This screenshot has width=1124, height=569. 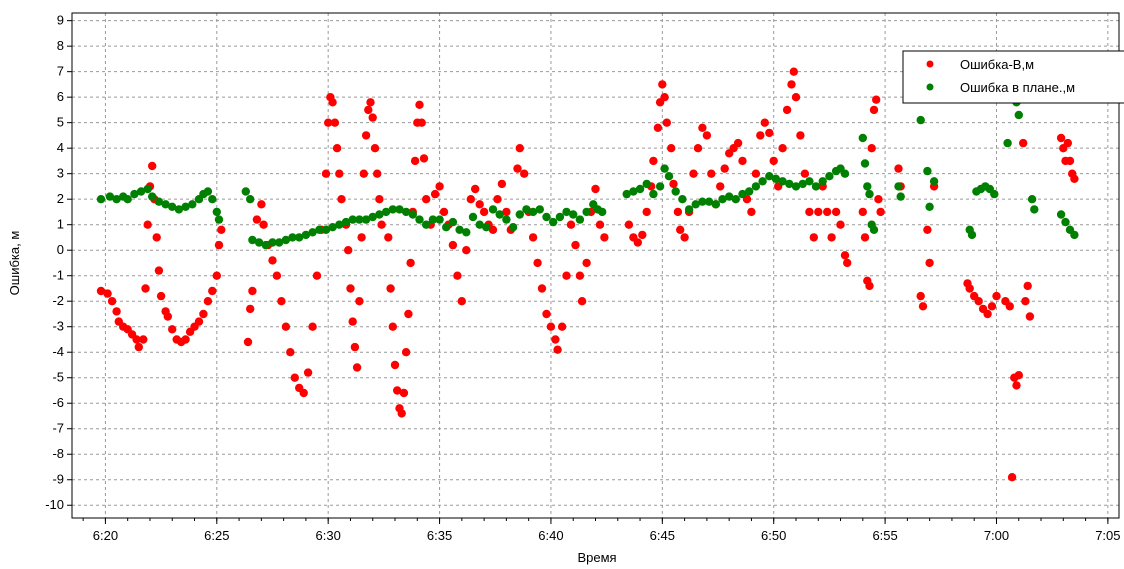 I want to click on x-tick-label: 6:20, so click(x=105, y=535).